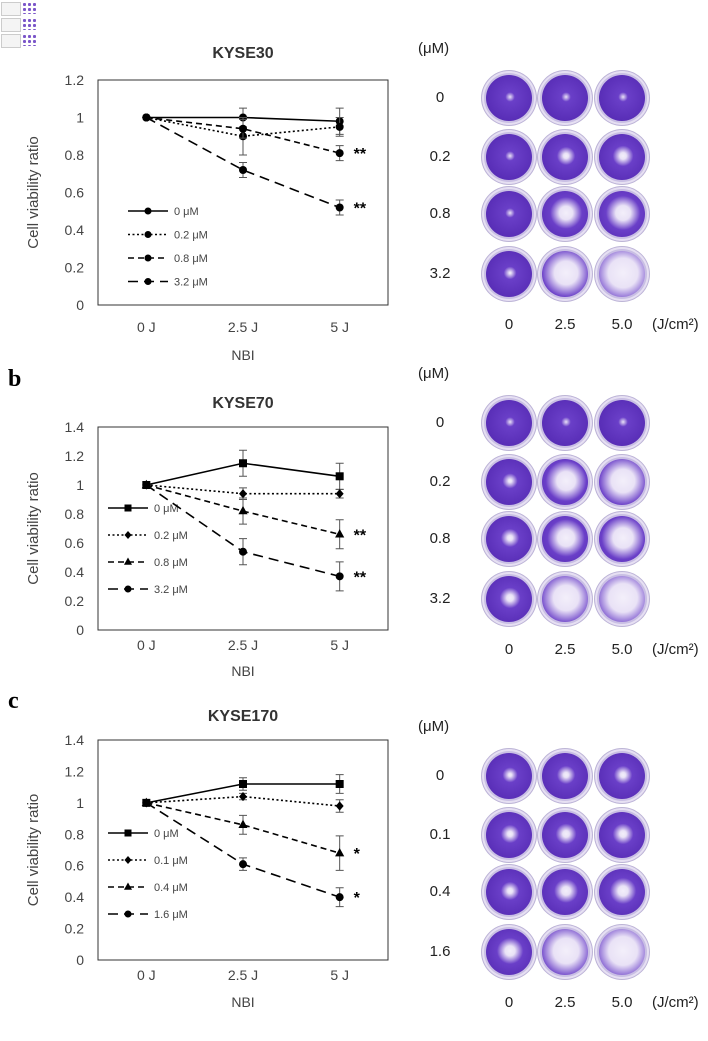 This screenshot has width=708, height=1041. Describe the element at coordinates (339, 975) in the screenshot. I see `x-tick-label: 5 J` at that location.